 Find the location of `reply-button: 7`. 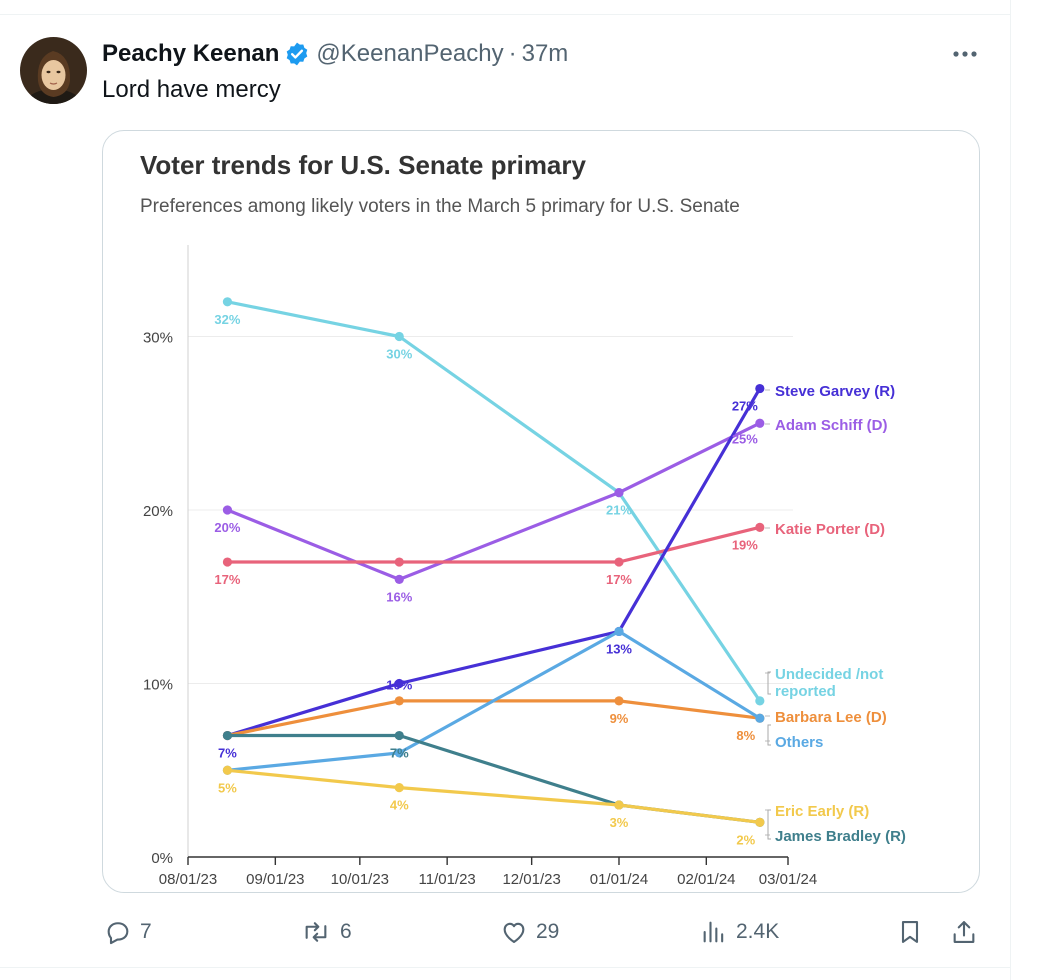

reply-button: 7 is located at coordinates (128, 932).